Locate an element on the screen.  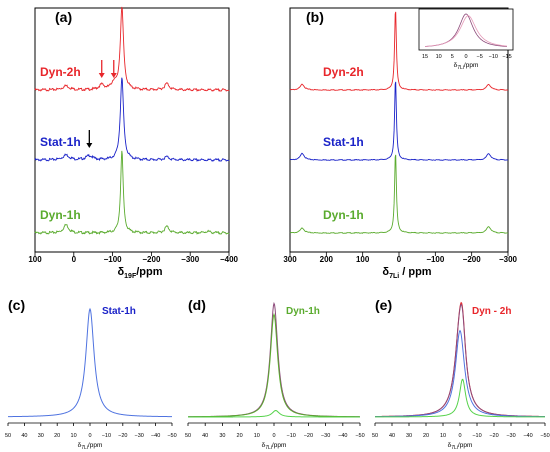
x-axis-label: δ7Li / ppm is located at coordinates (406, 273).